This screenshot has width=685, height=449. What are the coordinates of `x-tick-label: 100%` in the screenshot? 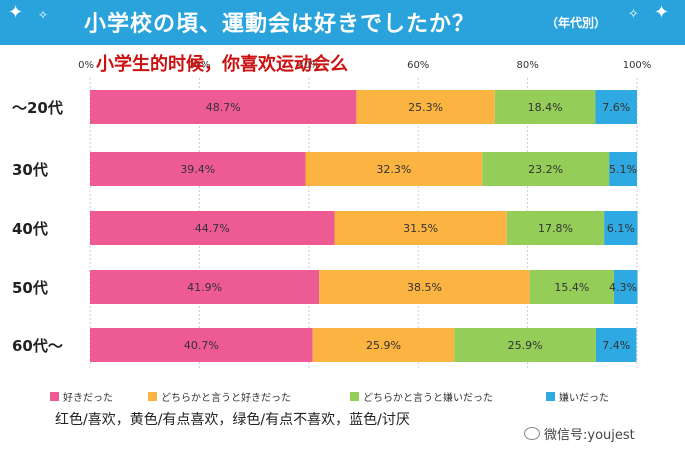 It's located at (637, 65).